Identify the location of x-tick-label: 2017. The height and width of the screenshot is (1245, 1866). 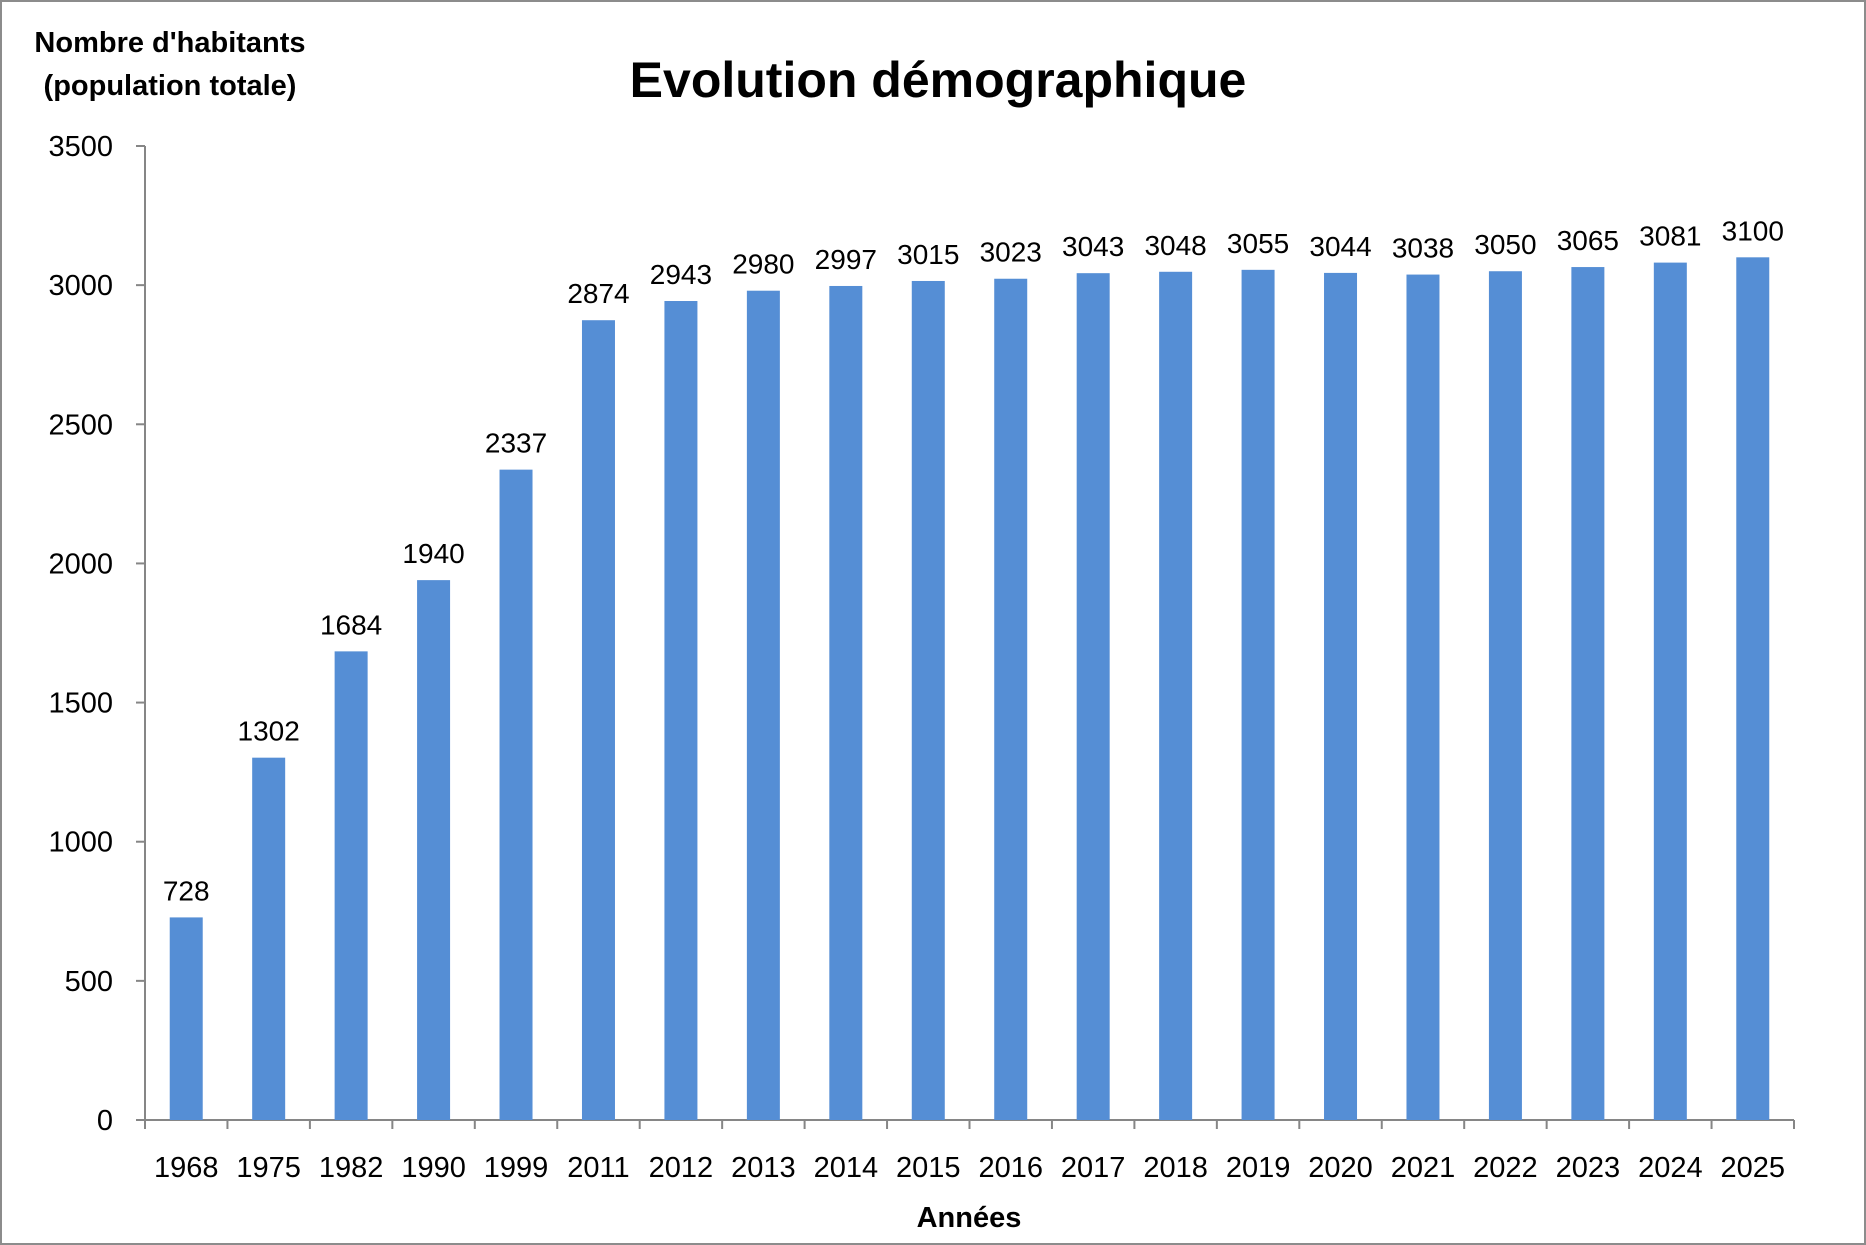
(1093, 1168).